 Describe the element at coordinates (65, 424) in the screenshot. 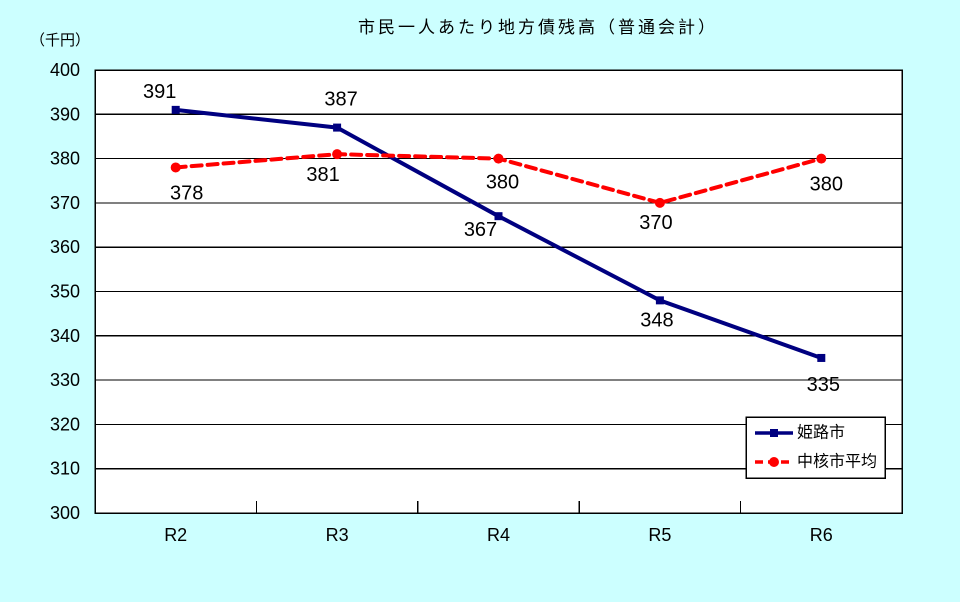

I see `y-tick-label: 320` at that location.